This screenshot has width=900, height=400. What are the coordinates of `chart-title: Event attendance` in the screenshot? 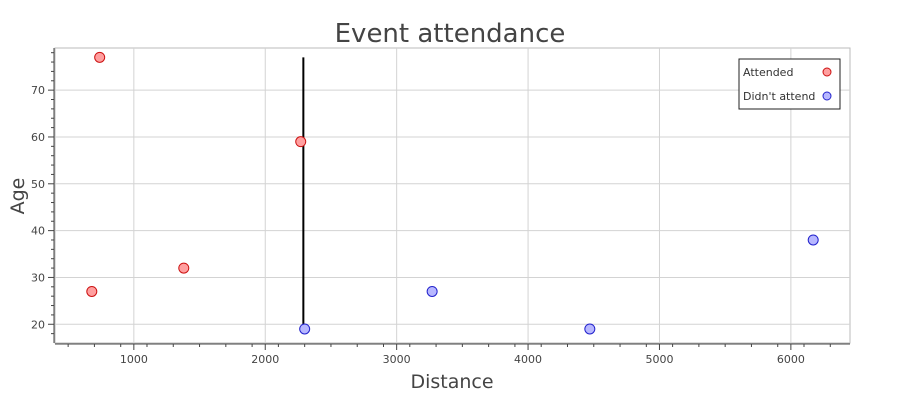 It's located at (450, 34).